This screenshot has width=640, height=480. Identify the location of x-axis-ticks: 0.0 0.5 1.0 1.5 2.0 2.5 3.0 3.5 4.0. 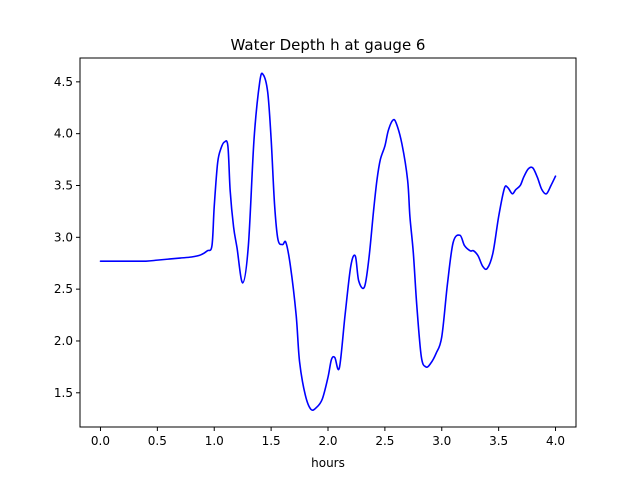
(328, 437).